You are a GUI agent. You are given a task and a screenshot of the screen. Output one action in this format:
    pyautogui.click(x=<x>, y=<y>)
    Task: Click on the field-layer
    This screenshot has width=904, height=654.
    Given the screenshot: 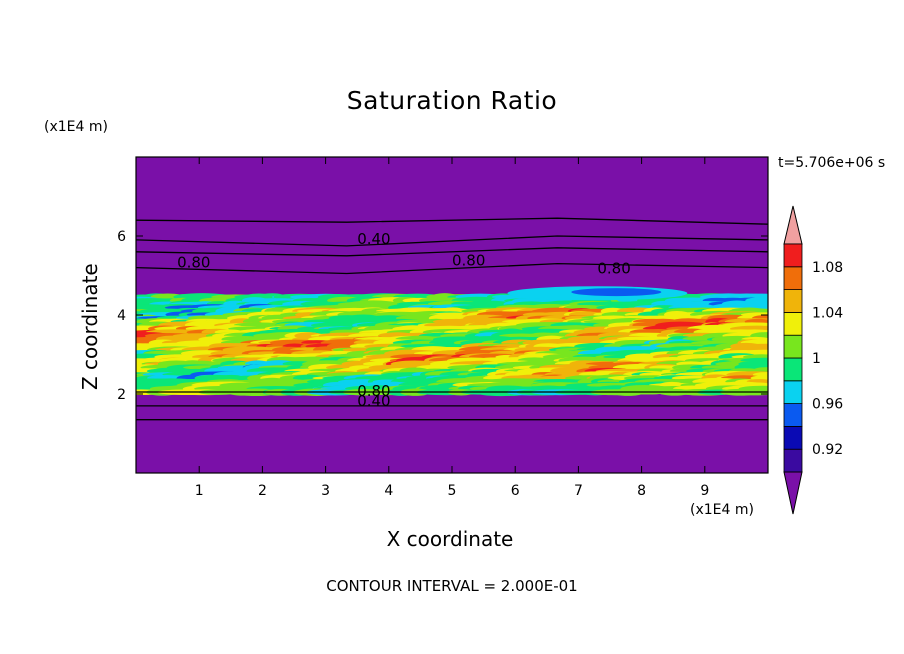 What is the action you would take?
    pyautogui.click(x=452, y=341)
    